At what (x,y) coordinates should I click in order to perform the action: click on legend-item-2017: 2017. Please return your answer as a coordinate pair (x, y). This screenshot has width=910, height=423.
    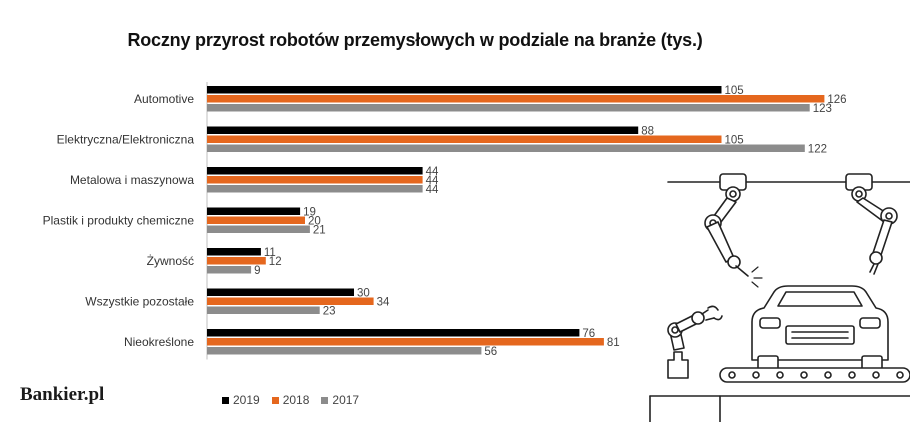
    Looking at the image, I should click on (340, 400).